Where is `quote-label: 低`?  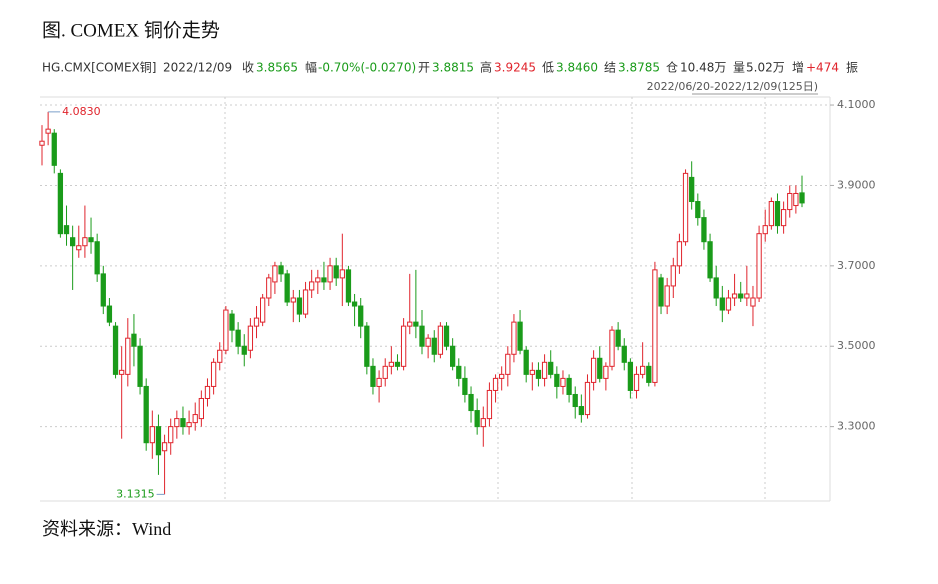 quote-label: 低 is located at coordinates (548, 68).